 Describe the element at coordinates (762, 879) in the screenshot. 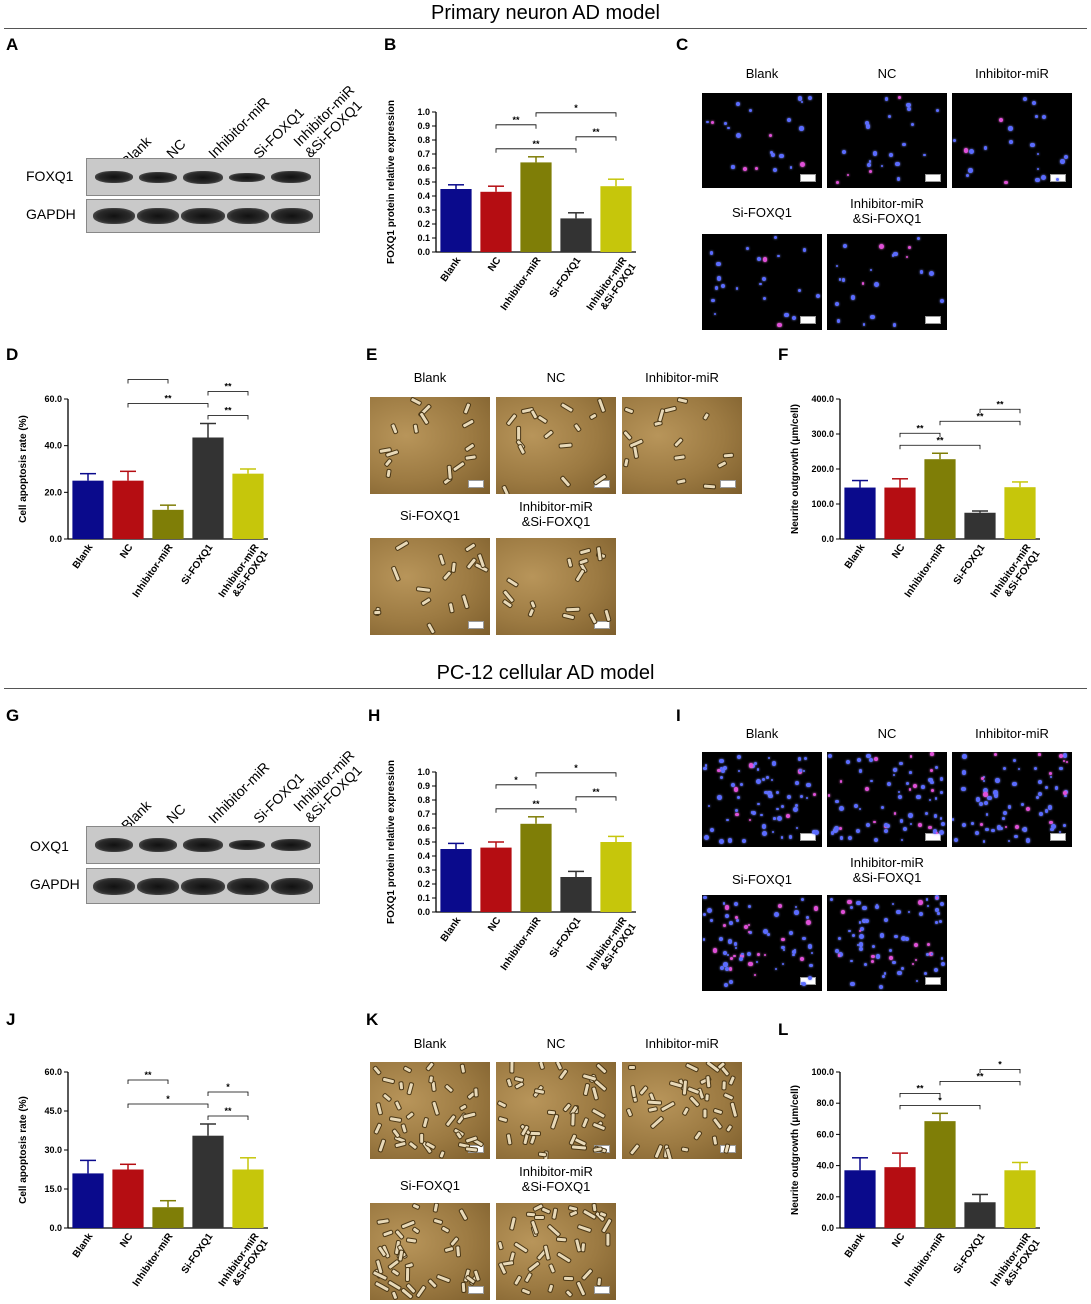

I see `micro-i-label: Si-FOXQ1` at that location.